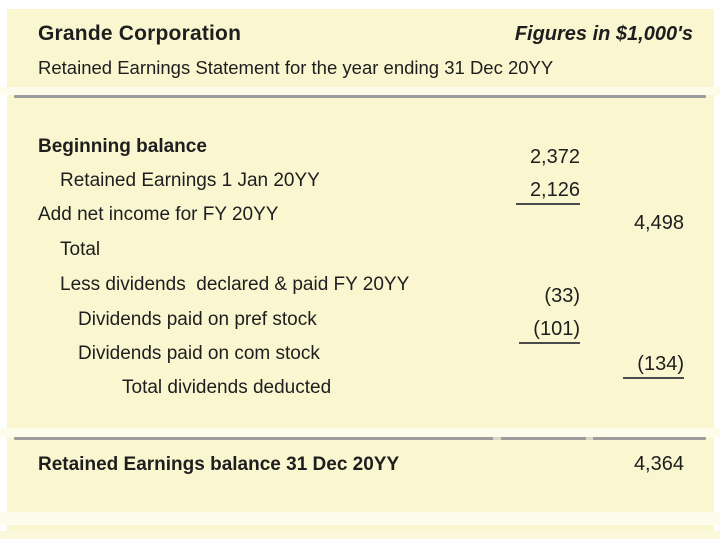 The width and height of the screenshot is (720, 539). What do you see at coordinates (140, 33) in the screenshot?
I see `company-name: Grande Corporation` at bounding box center [140, 33].